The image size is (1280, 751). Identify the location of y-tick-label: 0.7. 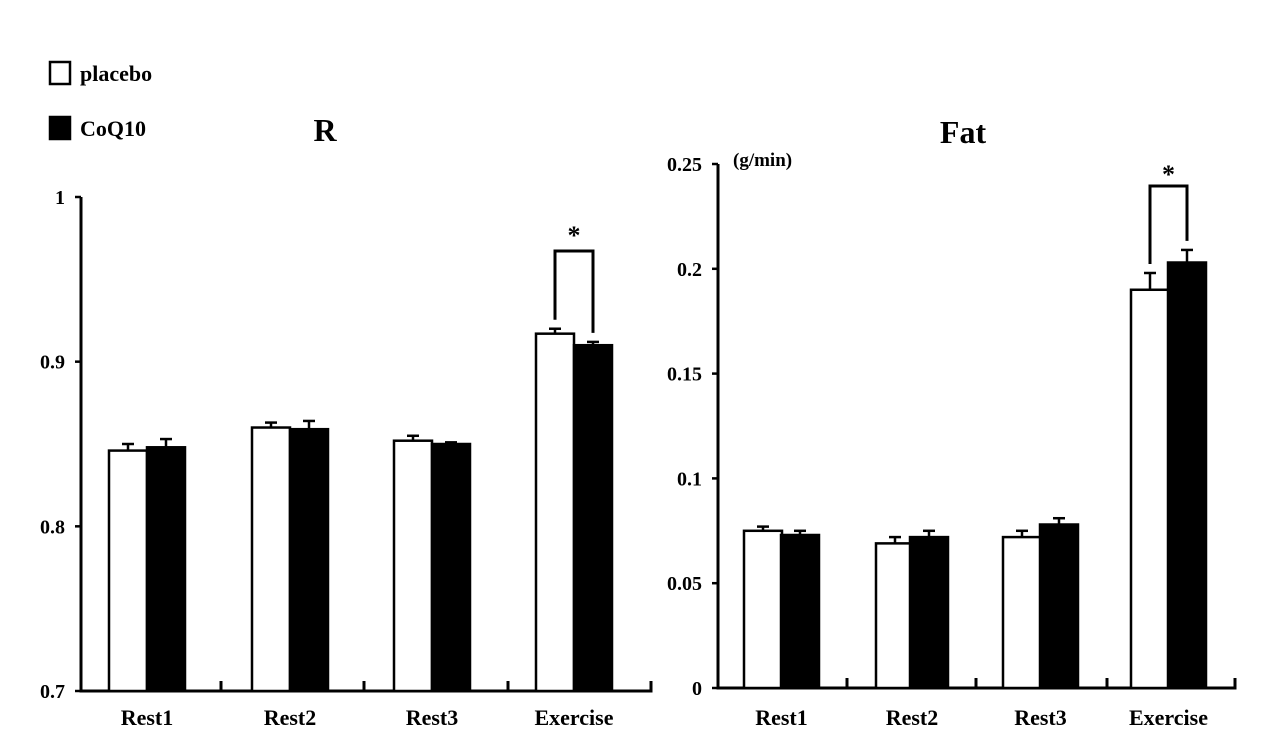
(52, 692).